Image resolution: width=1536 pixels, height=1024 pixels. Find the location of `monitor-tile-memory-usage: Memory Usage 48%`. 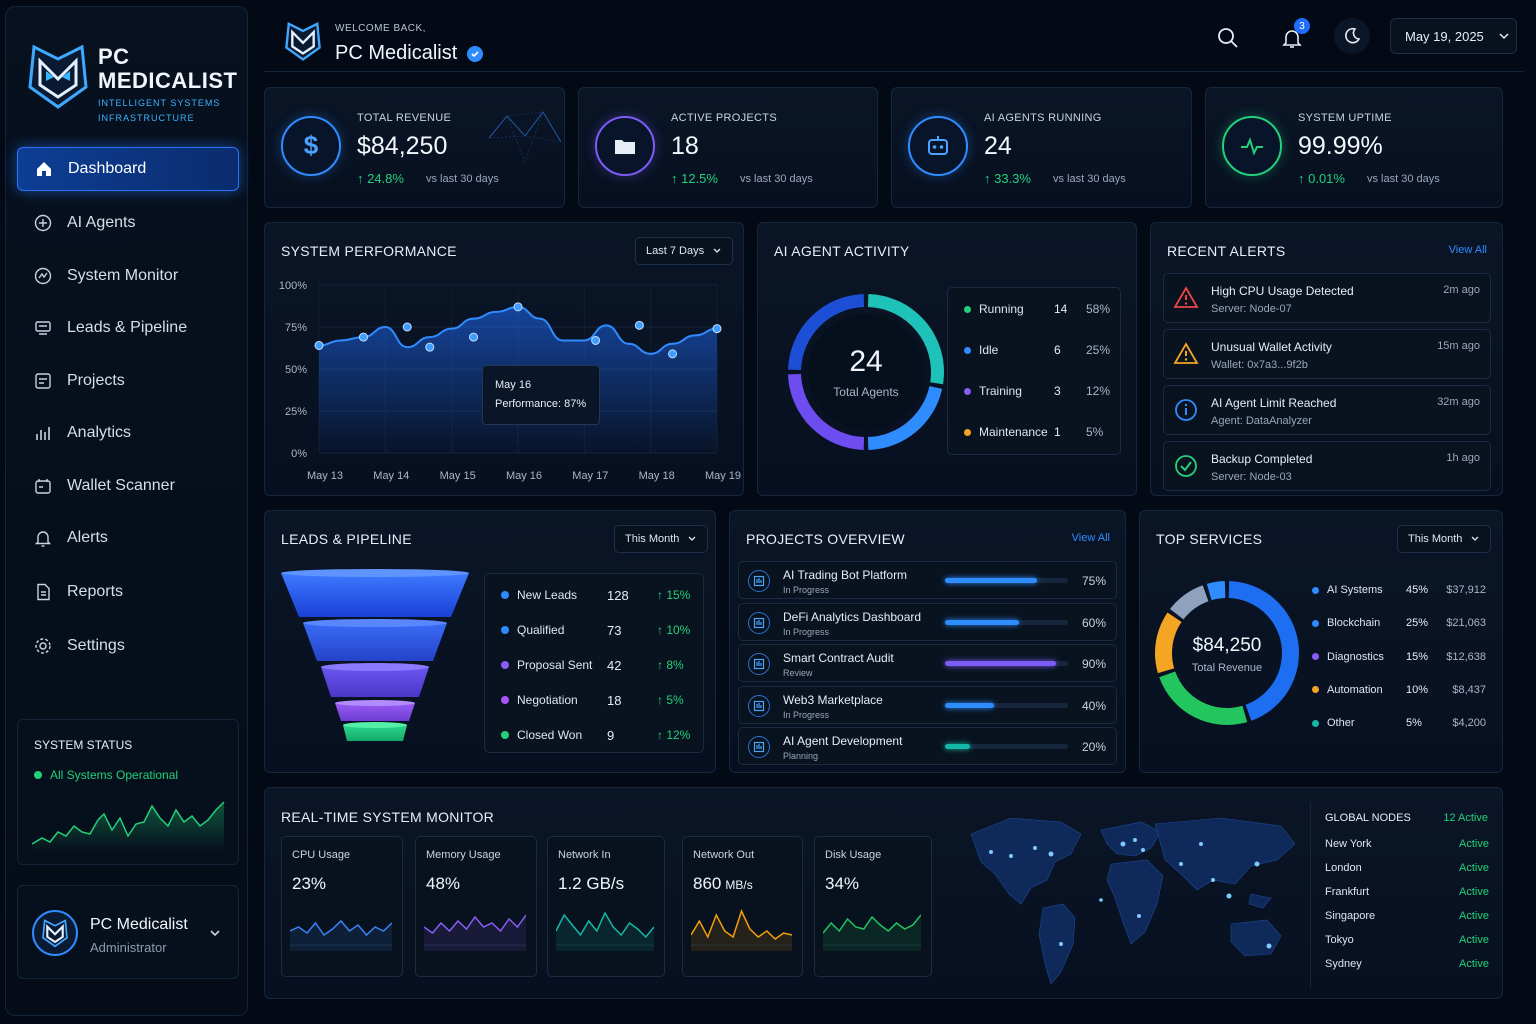

monitor-tile-memory-usage: Memory Usage 48% is located at coordinates (476, 906).